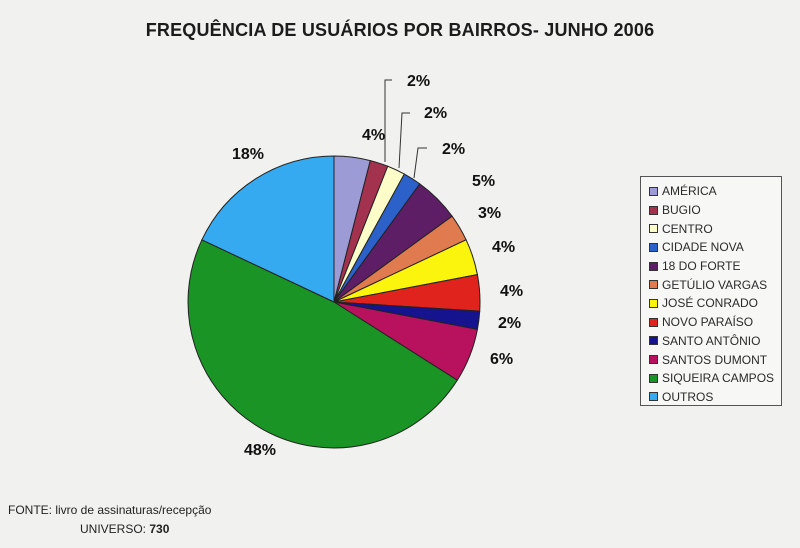  What do you see at coordinates (110, 510) in the screenshot?
I see `footer-source: FONTE: livro de assinaturas/recepção` at bounding box center [110, 510].